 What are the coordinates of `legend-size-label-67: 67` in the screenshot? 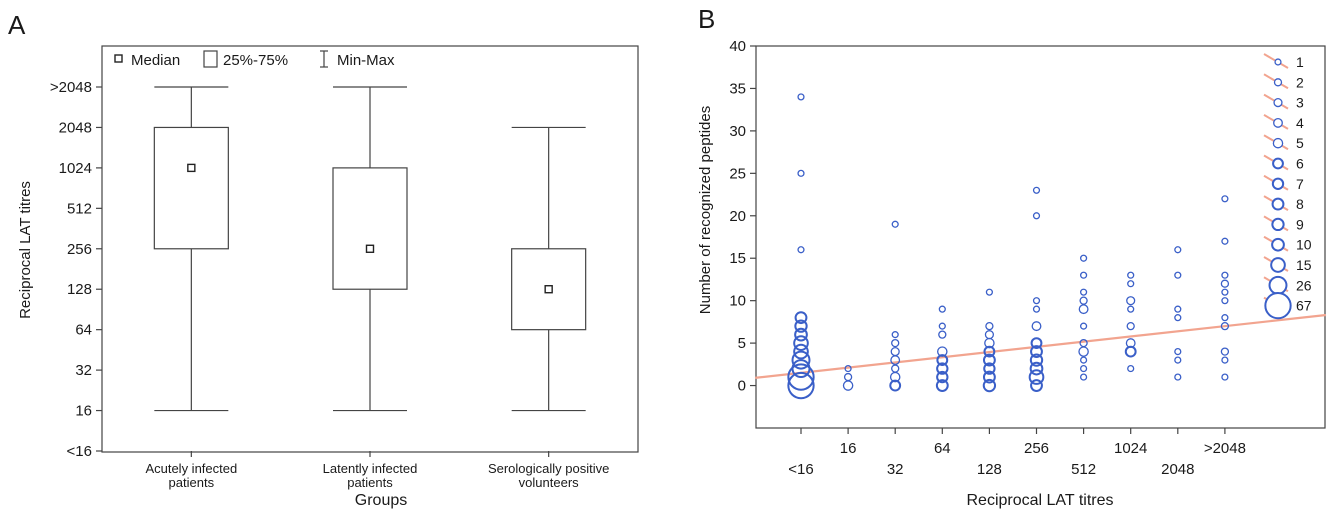 It's located at (1304, 306).